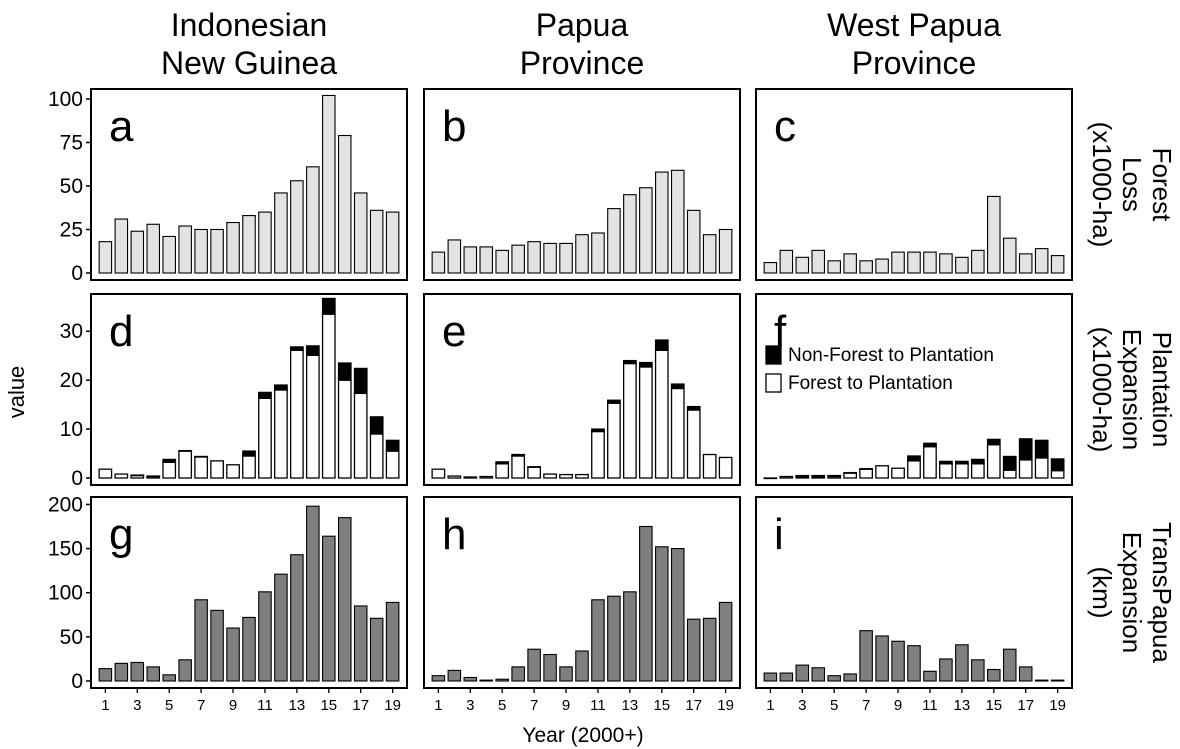 This screenshot has width=1180, height=749. Describe the element at coordinates (65, 504) in the screenshot. I see `y-tick-label: 200` at that location.